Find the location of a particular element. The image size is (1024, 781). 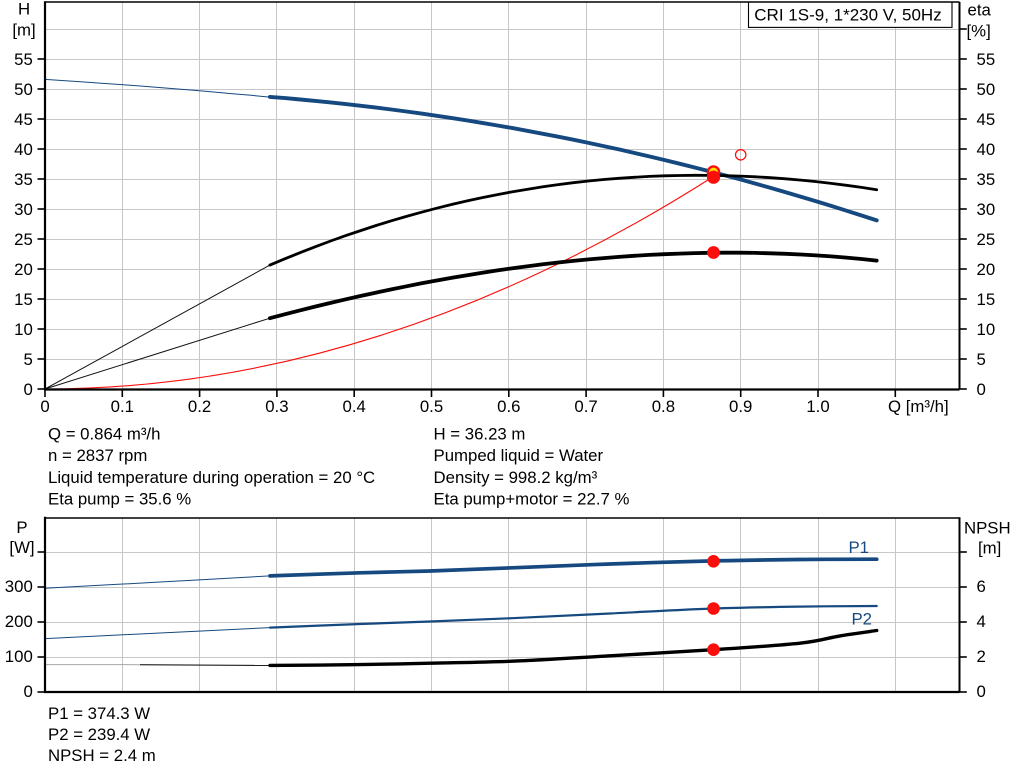

svg-text: P2 = 239.4 W is located at coordinates (99, 734).